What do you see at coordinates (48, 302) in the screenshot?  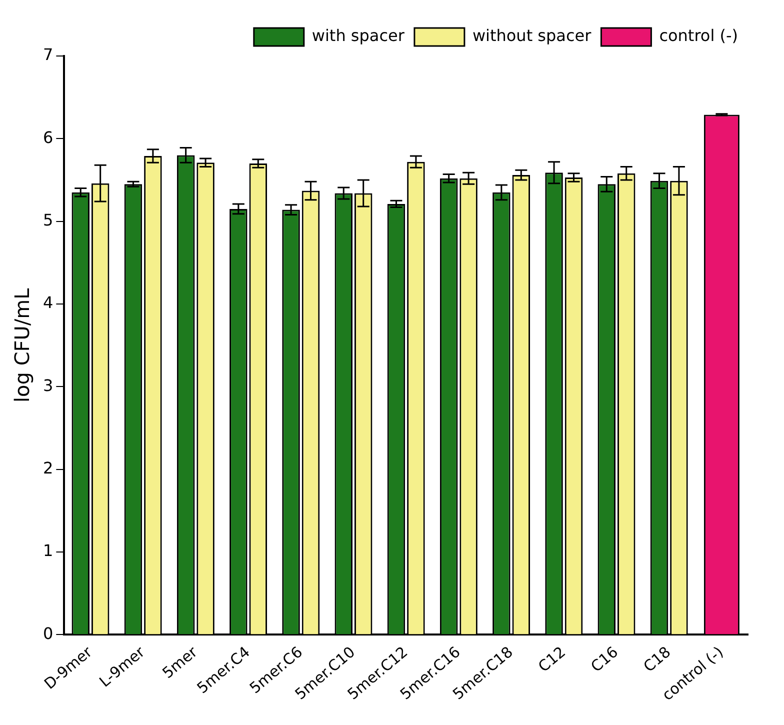 I see `y-tick-label: 4` at bounding box center [48, 302].